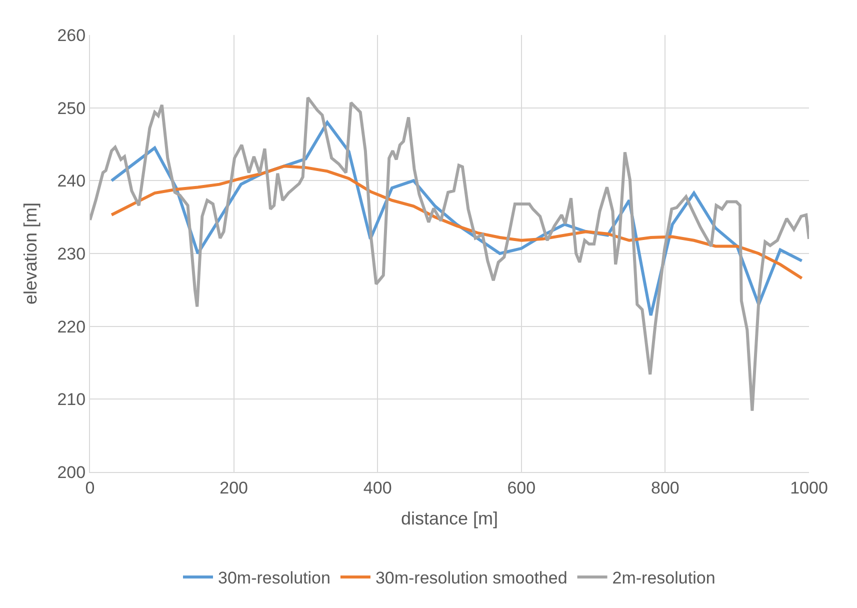  What do you see at coordinates (809, 488) in the screenshot?
I see `x-tick-label: 1000` at bounding box center [809, 488].